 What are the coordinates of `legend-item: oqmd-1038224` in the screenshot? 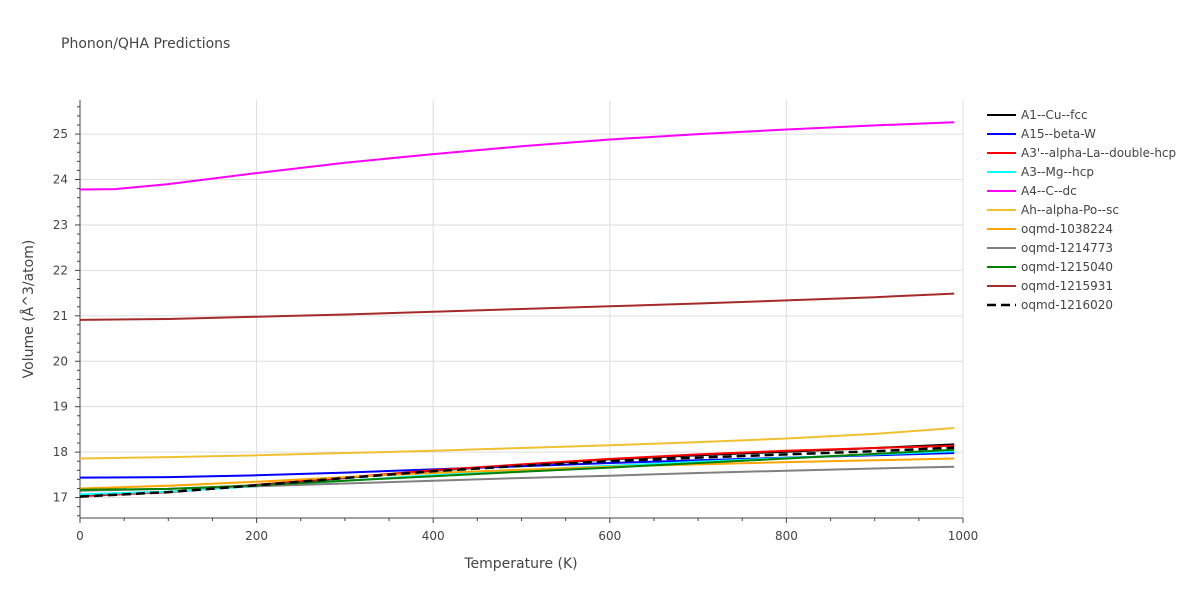 It's located at (1050, 229).